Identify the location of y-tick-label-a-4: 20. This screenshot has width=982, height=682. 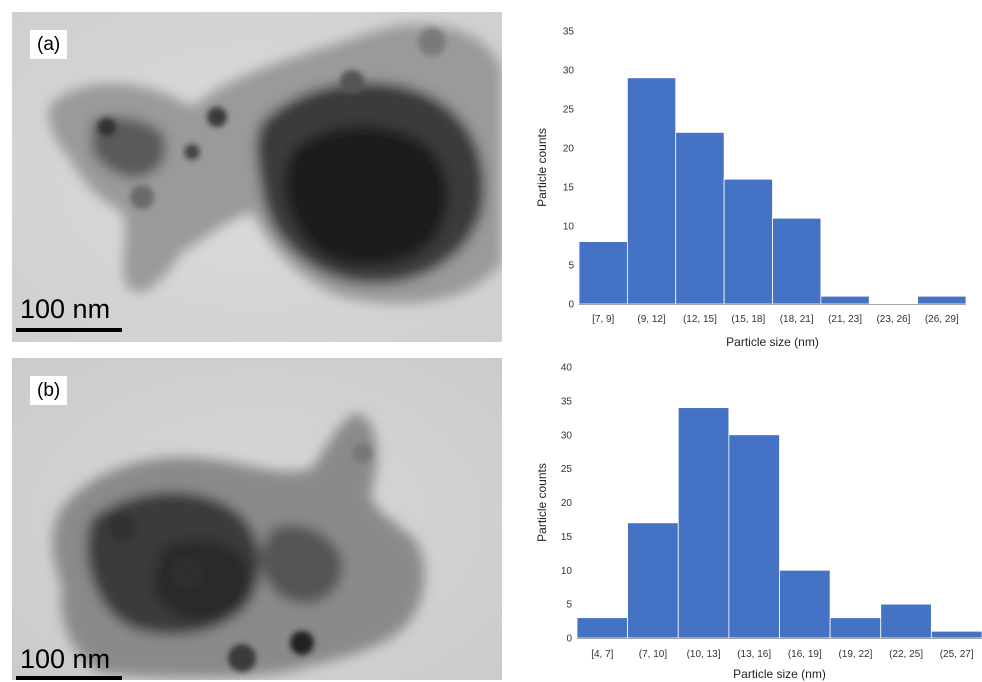
(569, 149).